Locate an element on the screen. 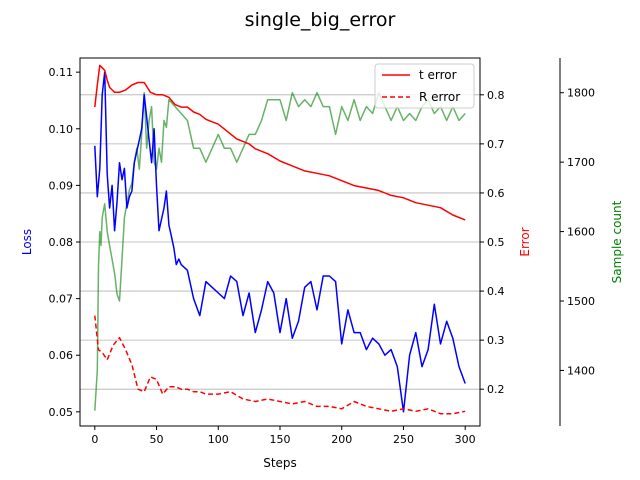  legend: t error R error is located at coordinates (424, 86).